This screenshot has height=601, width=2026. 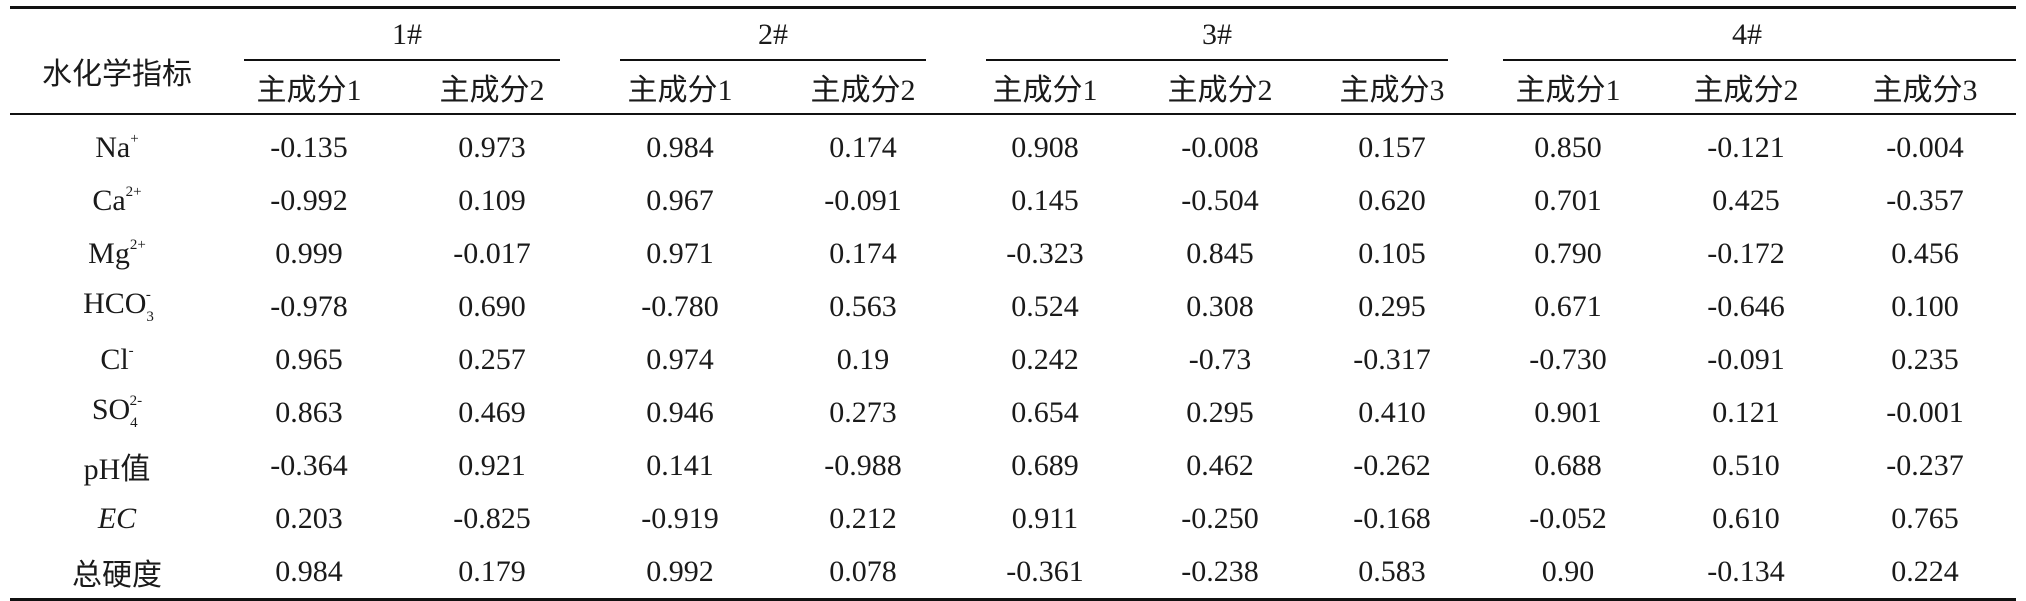 I want to click on table-cell: 0.863, so click(x=309, y=412).